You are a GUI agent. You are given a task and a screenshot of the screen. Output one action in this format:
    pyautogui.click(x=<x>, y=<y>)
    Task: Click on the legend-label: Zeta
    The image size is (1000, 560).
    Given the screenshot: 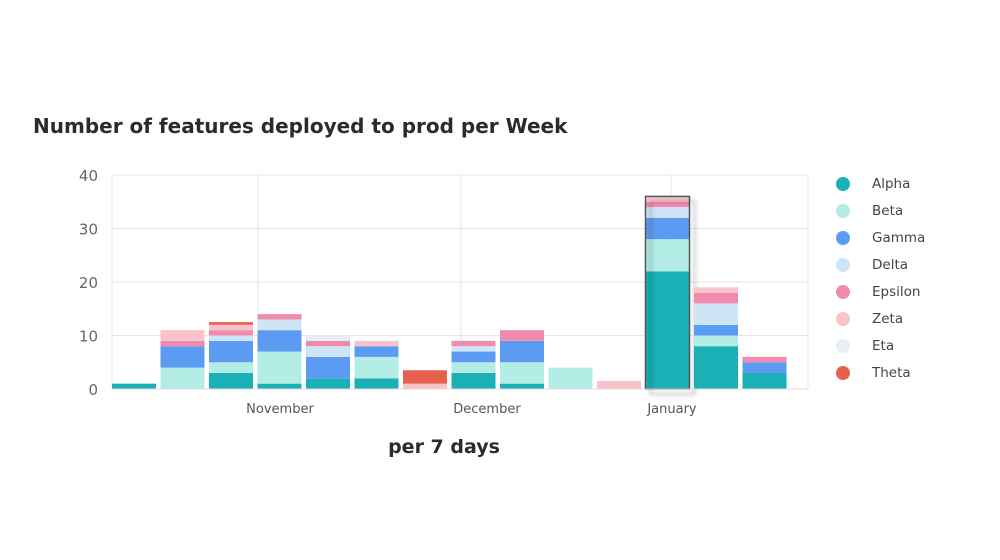 What is the action you would take?
    pyautogui.click(x=888, y=318)
    